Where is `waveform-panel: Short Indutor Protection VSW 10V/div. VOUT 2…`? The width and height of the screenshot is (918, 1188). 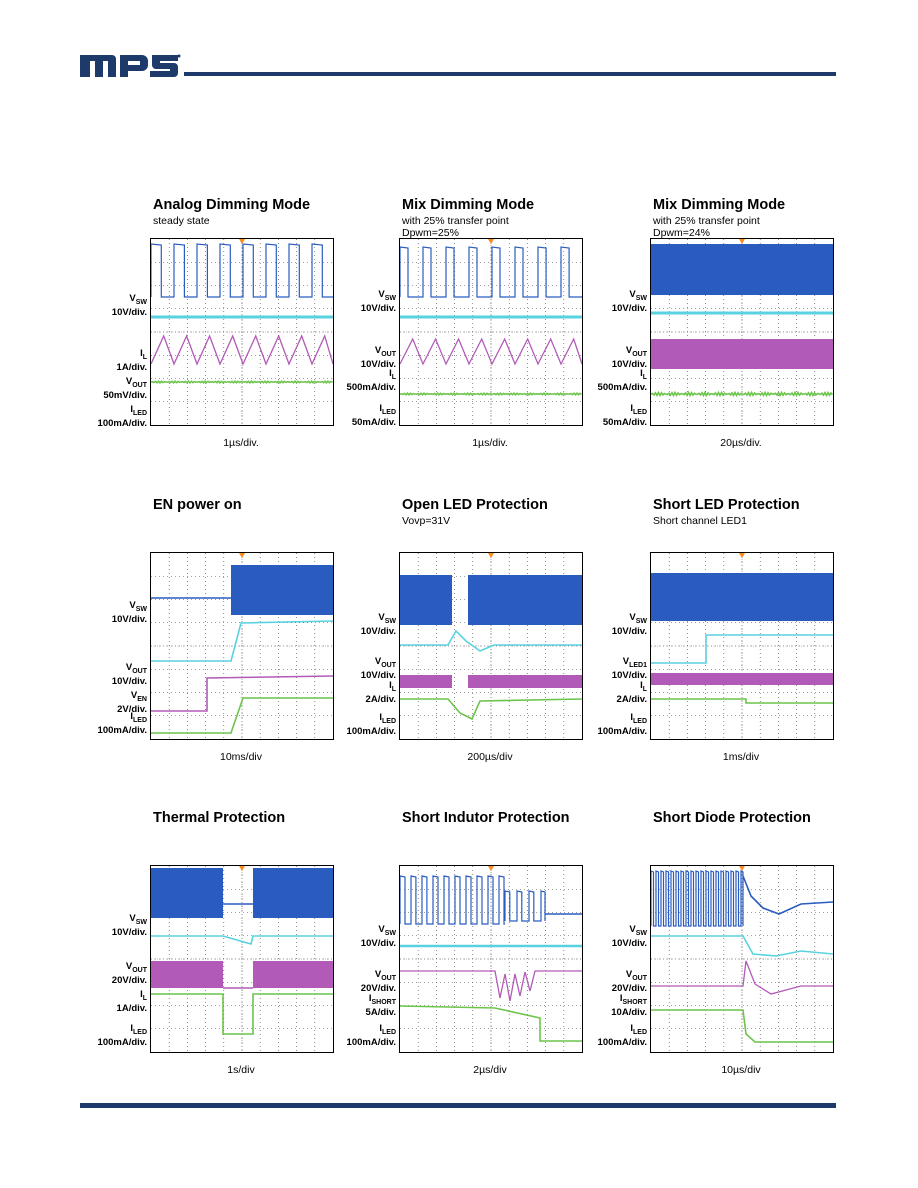 waveform-panel: Short Indutor Protection VSW 10V/div. VOUT 2… is located at coordinates (493, 943).